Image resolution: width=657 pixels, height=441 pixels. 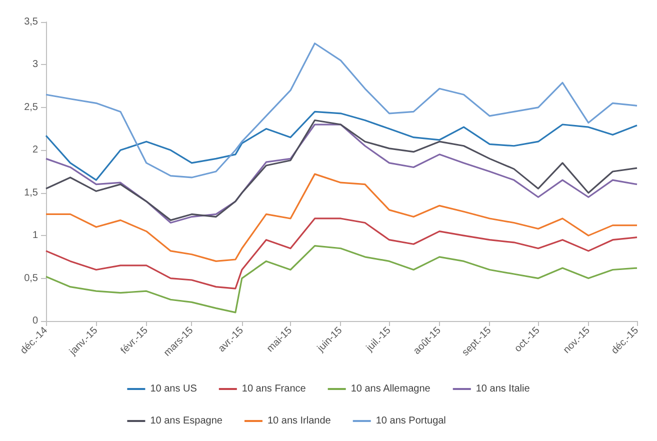 I want to click on y-tick-label: 2, so click(x=35, y=150).